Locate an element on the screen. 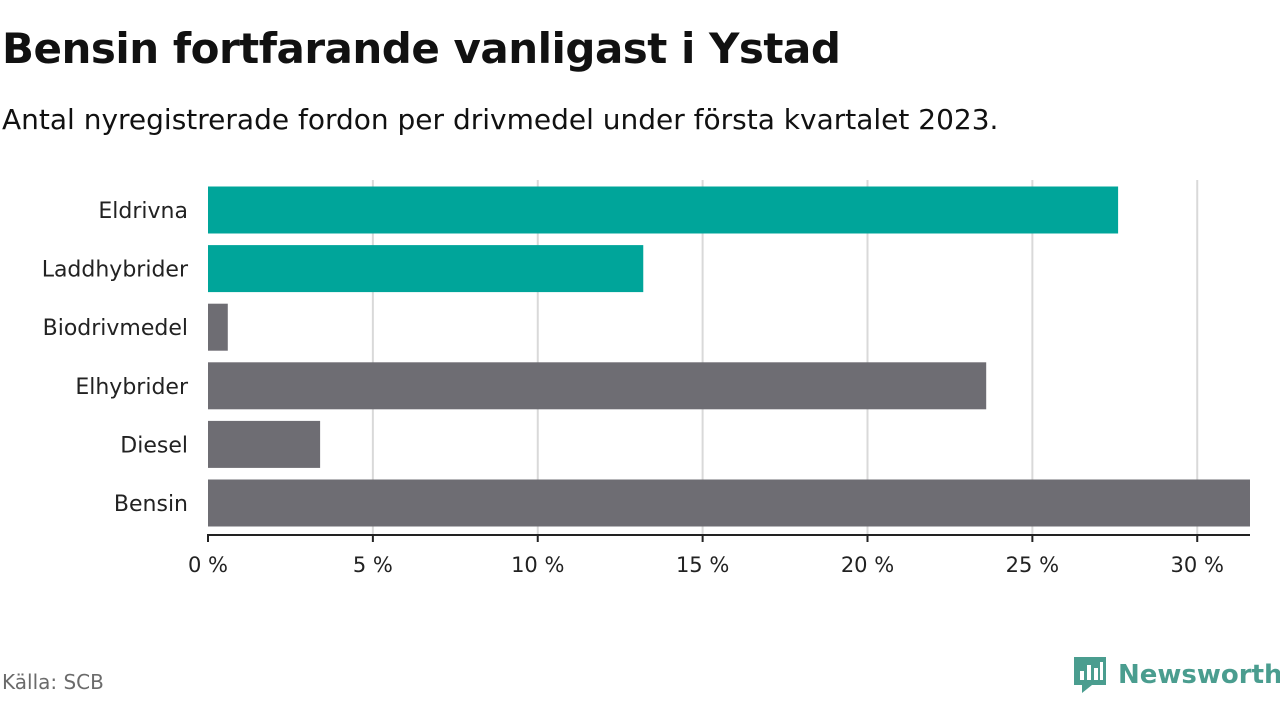 This screenshot has height=720, width=1280. x-tick-label: 0 % is located at coordinates (208, 565).